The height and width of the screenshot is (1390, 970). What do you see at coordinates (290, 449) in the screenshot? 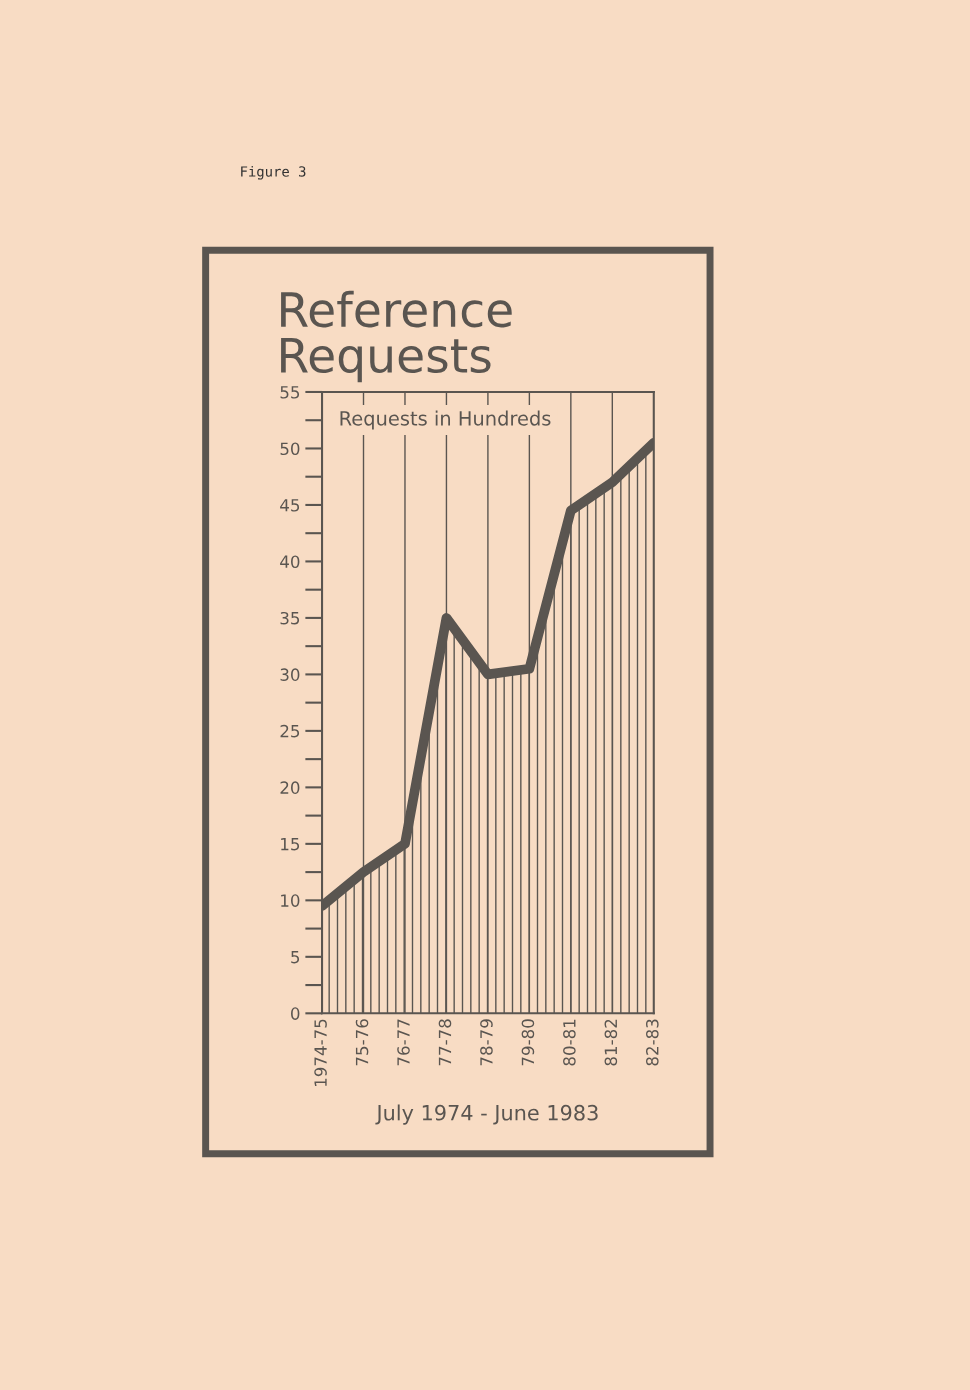
I see `y-tick-label: 50` at bounding box center [290, 449].